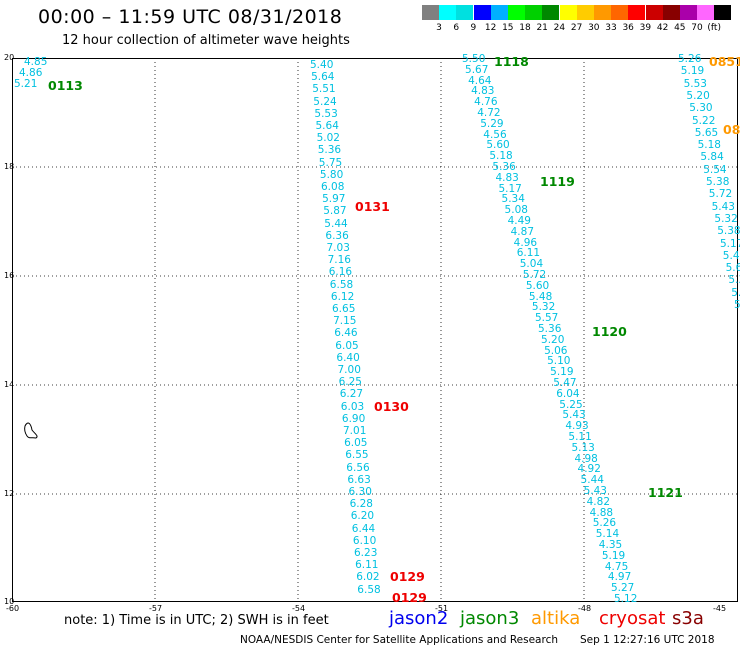 This screenshot has width=740, height=650. What do you see at coordinates (730, 243) in the screenshot?
I see `wave-height-label: 5.17` at bounding box center [730, 243].